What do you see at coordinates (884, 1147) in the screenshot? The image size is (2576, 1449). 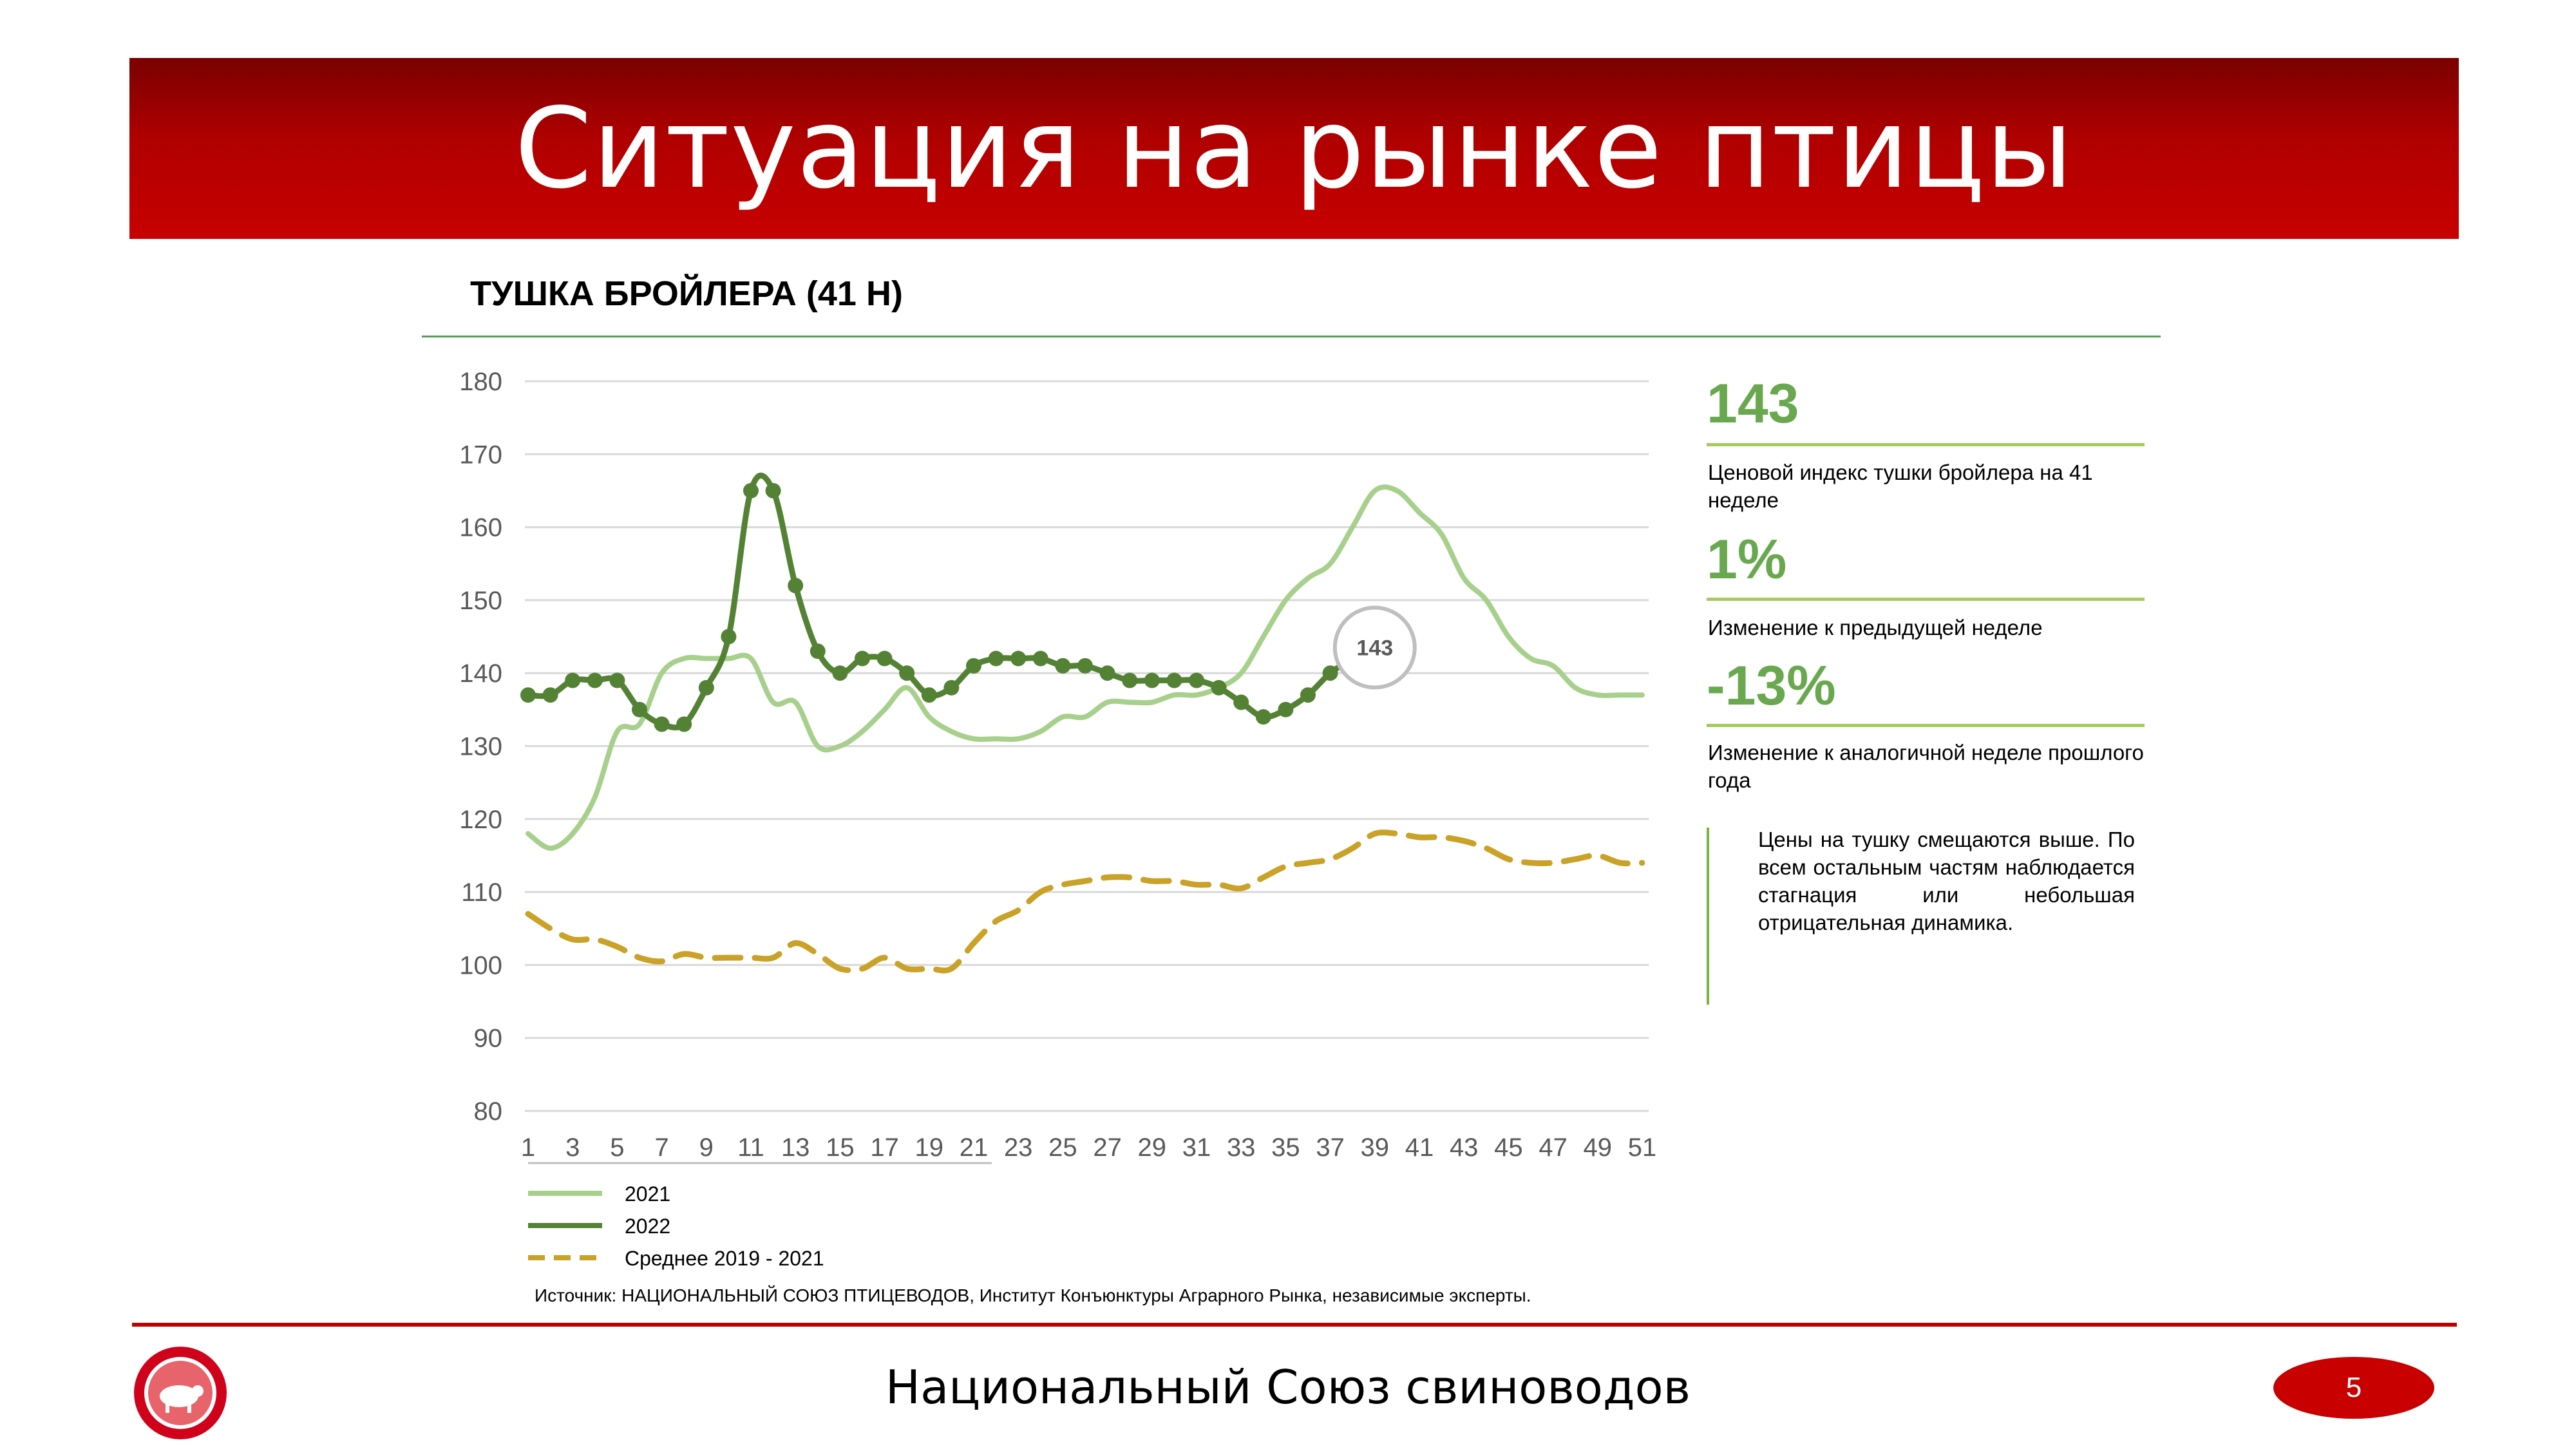 I see `x-tick-label: 17` at bounding box center [884, 1147].